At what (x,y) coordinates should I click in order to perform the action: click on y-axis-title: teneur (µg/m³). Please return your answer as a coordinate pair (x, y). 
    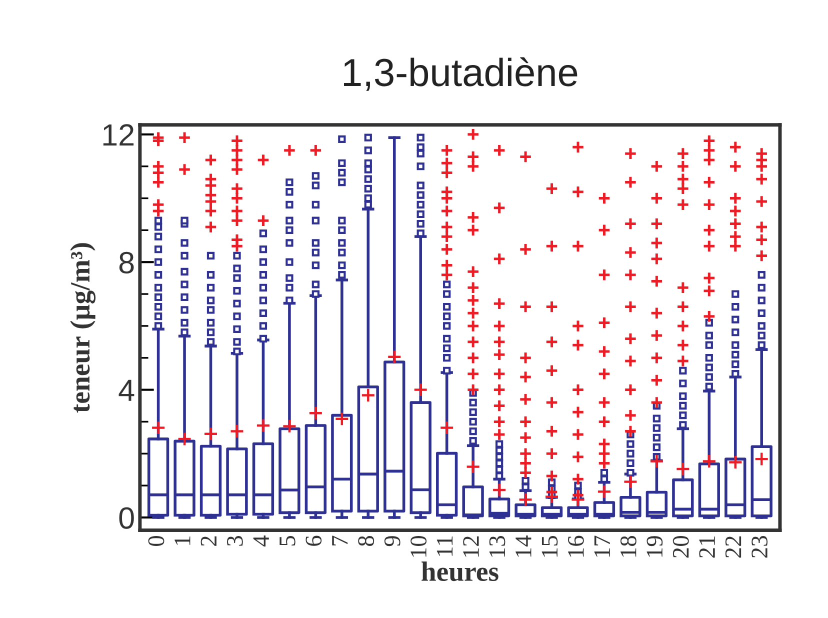
    Looking at the image, I should click on (83, 328).